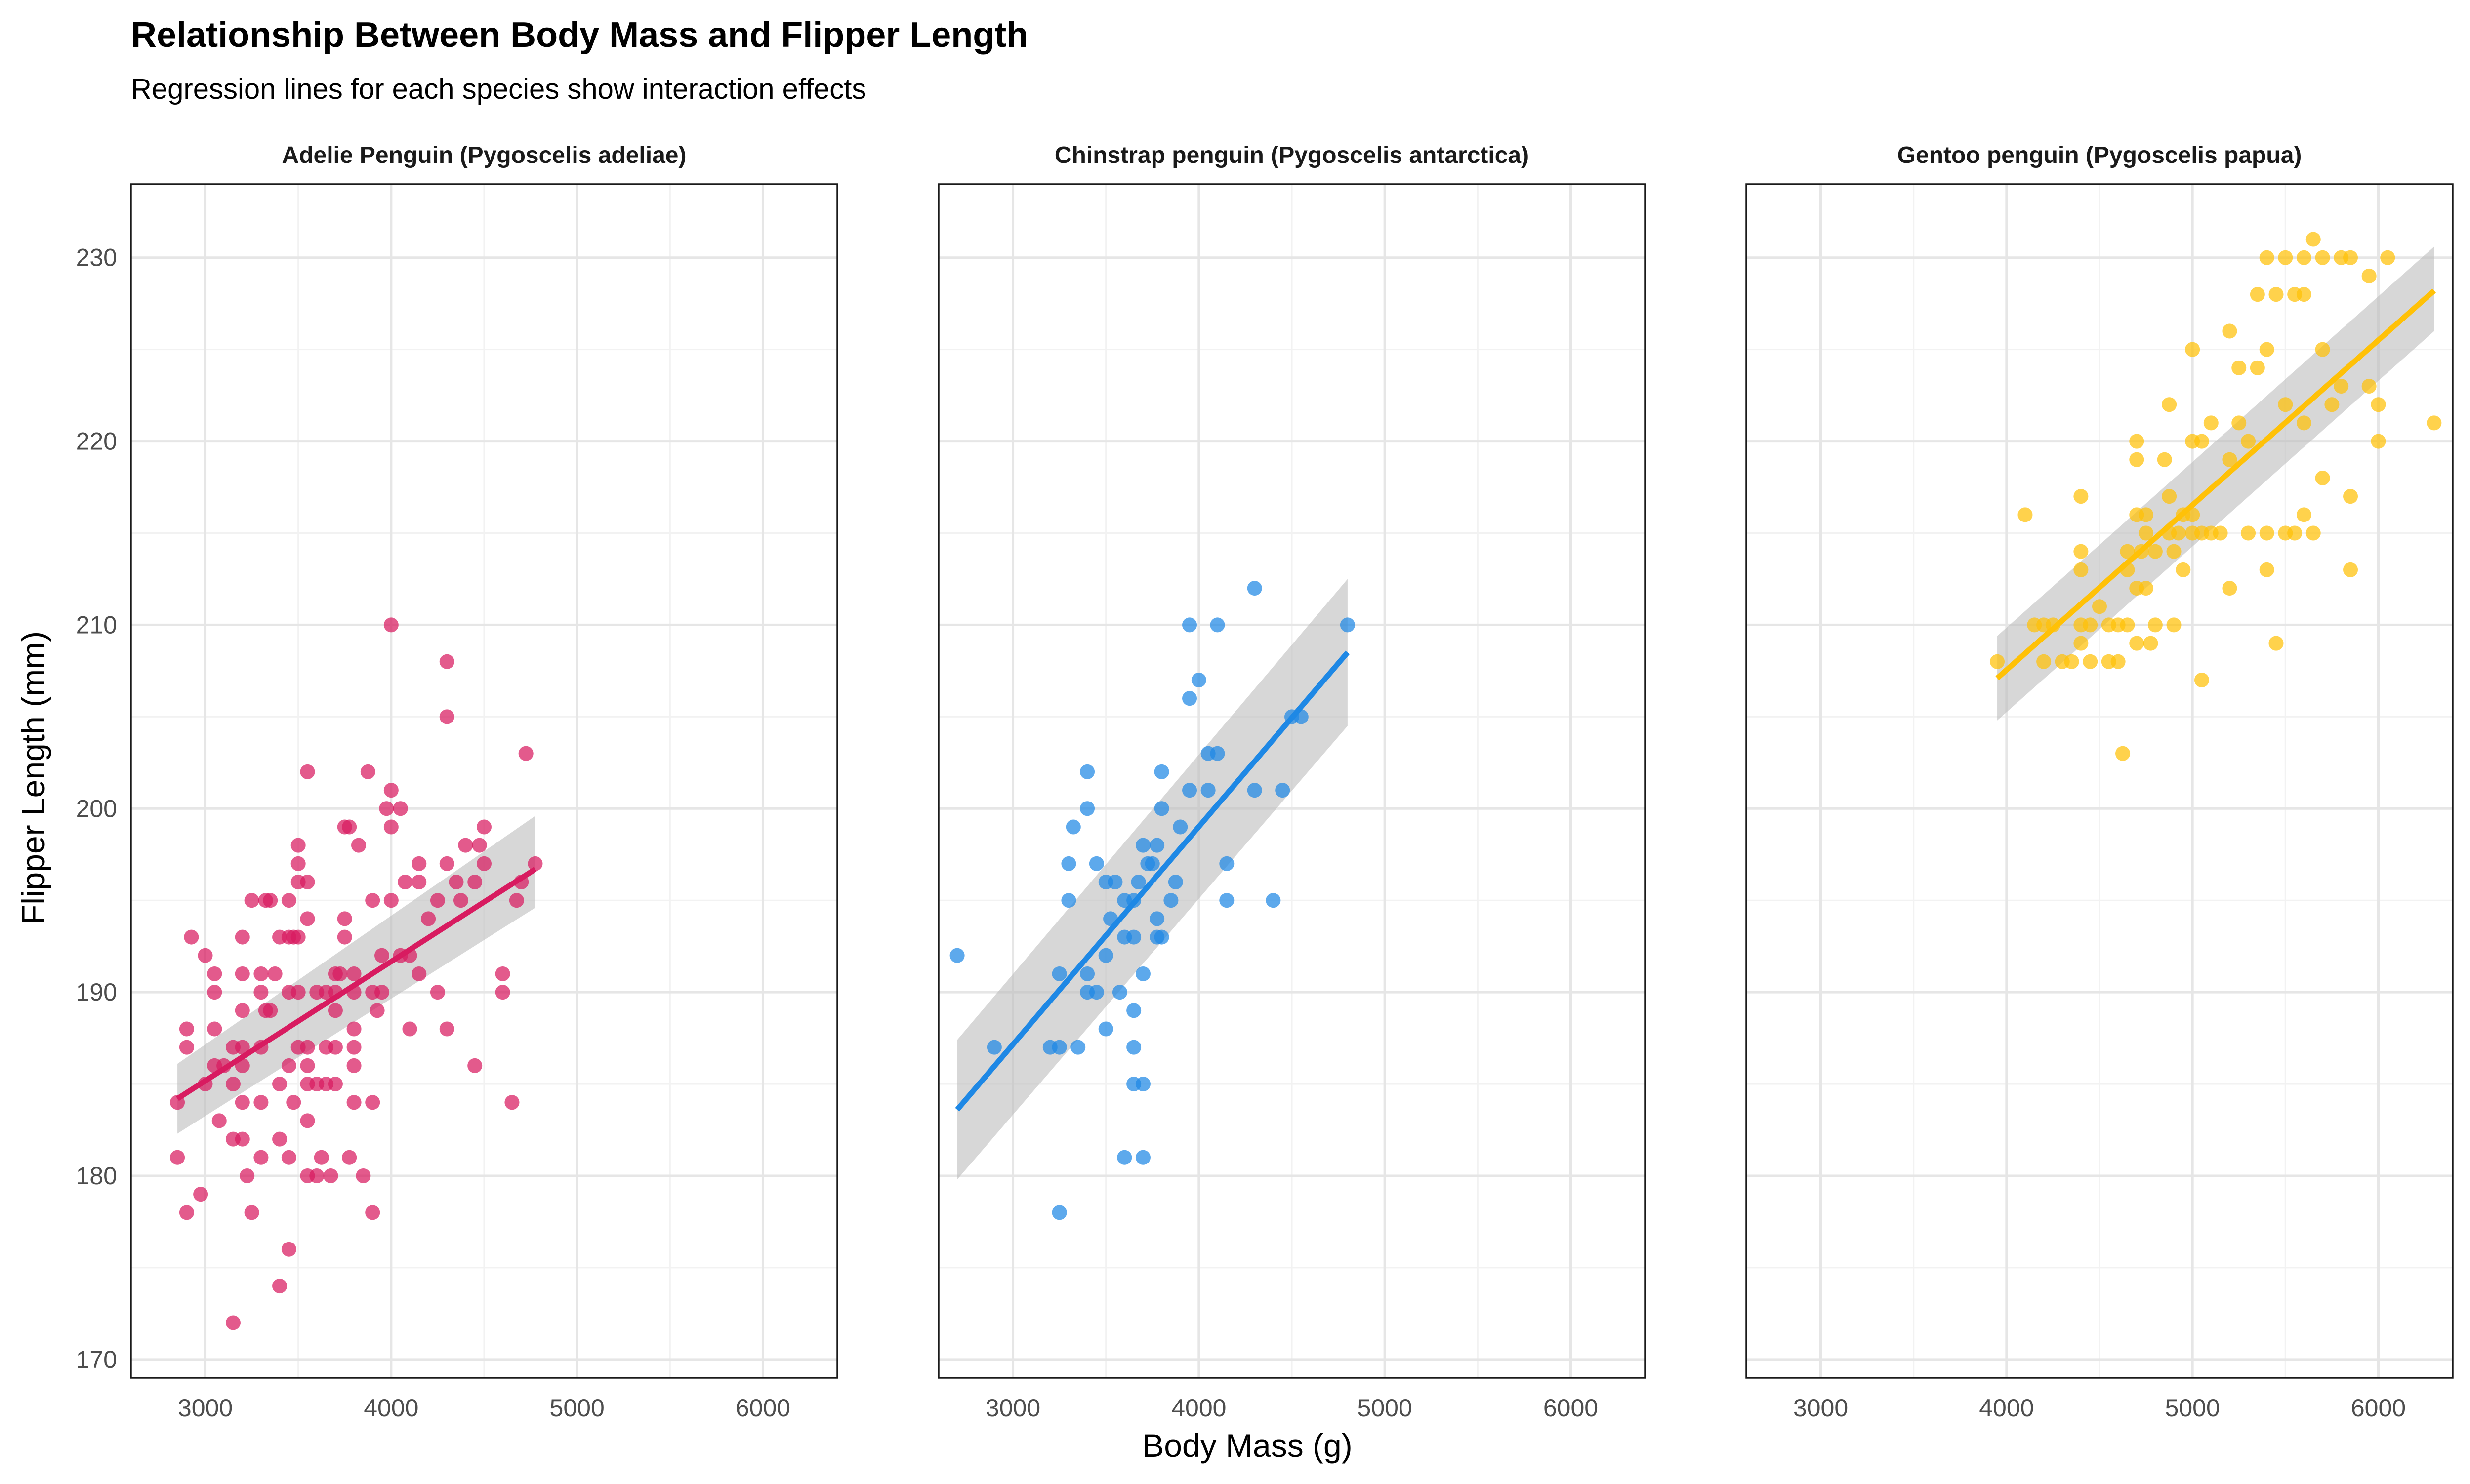 The width and height of the screenshot is (2470, 1484). I want to click on x-tick-label: 4000, so click(391, 1408).